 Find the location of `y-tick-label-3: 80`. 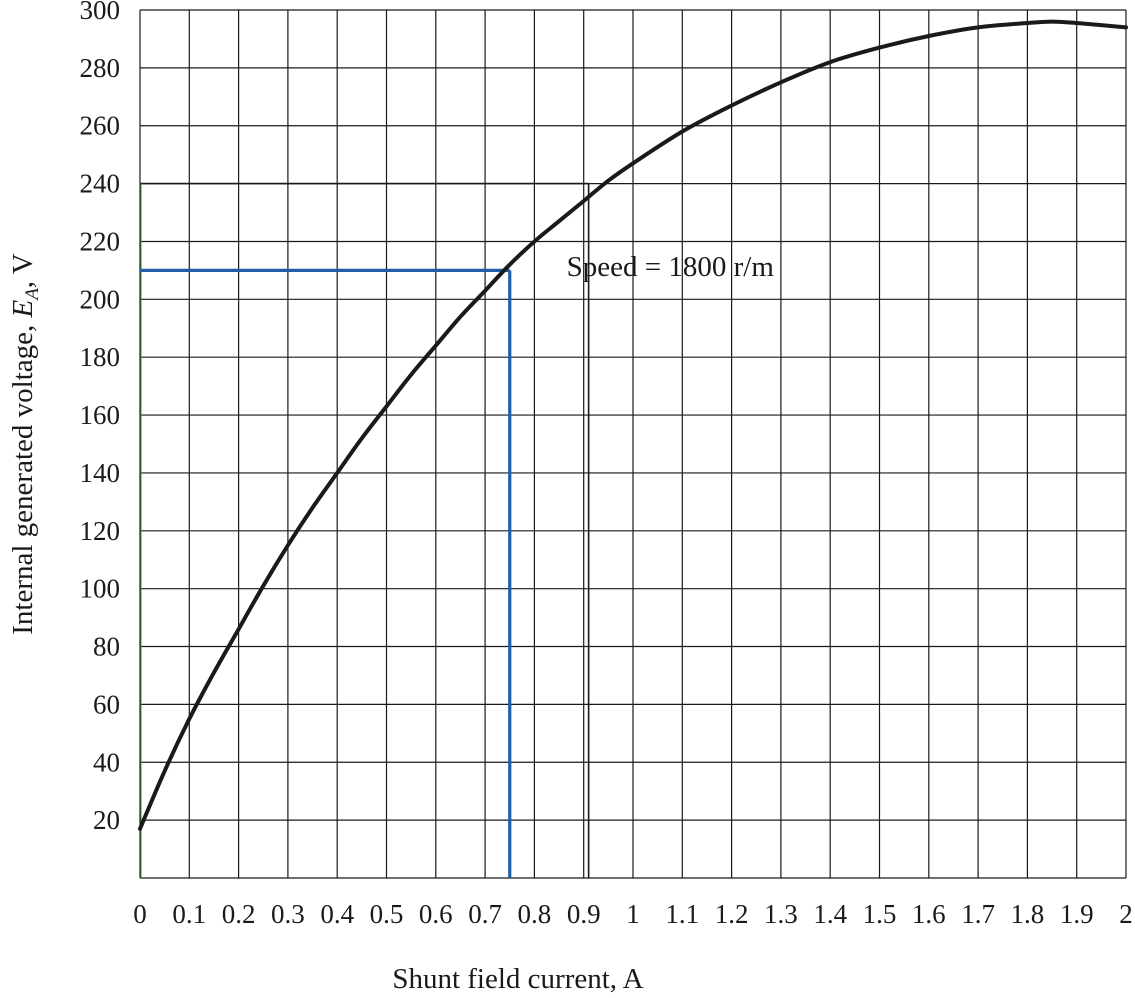

y-tick-label-3: 80 is located at coordinates (106, 647).